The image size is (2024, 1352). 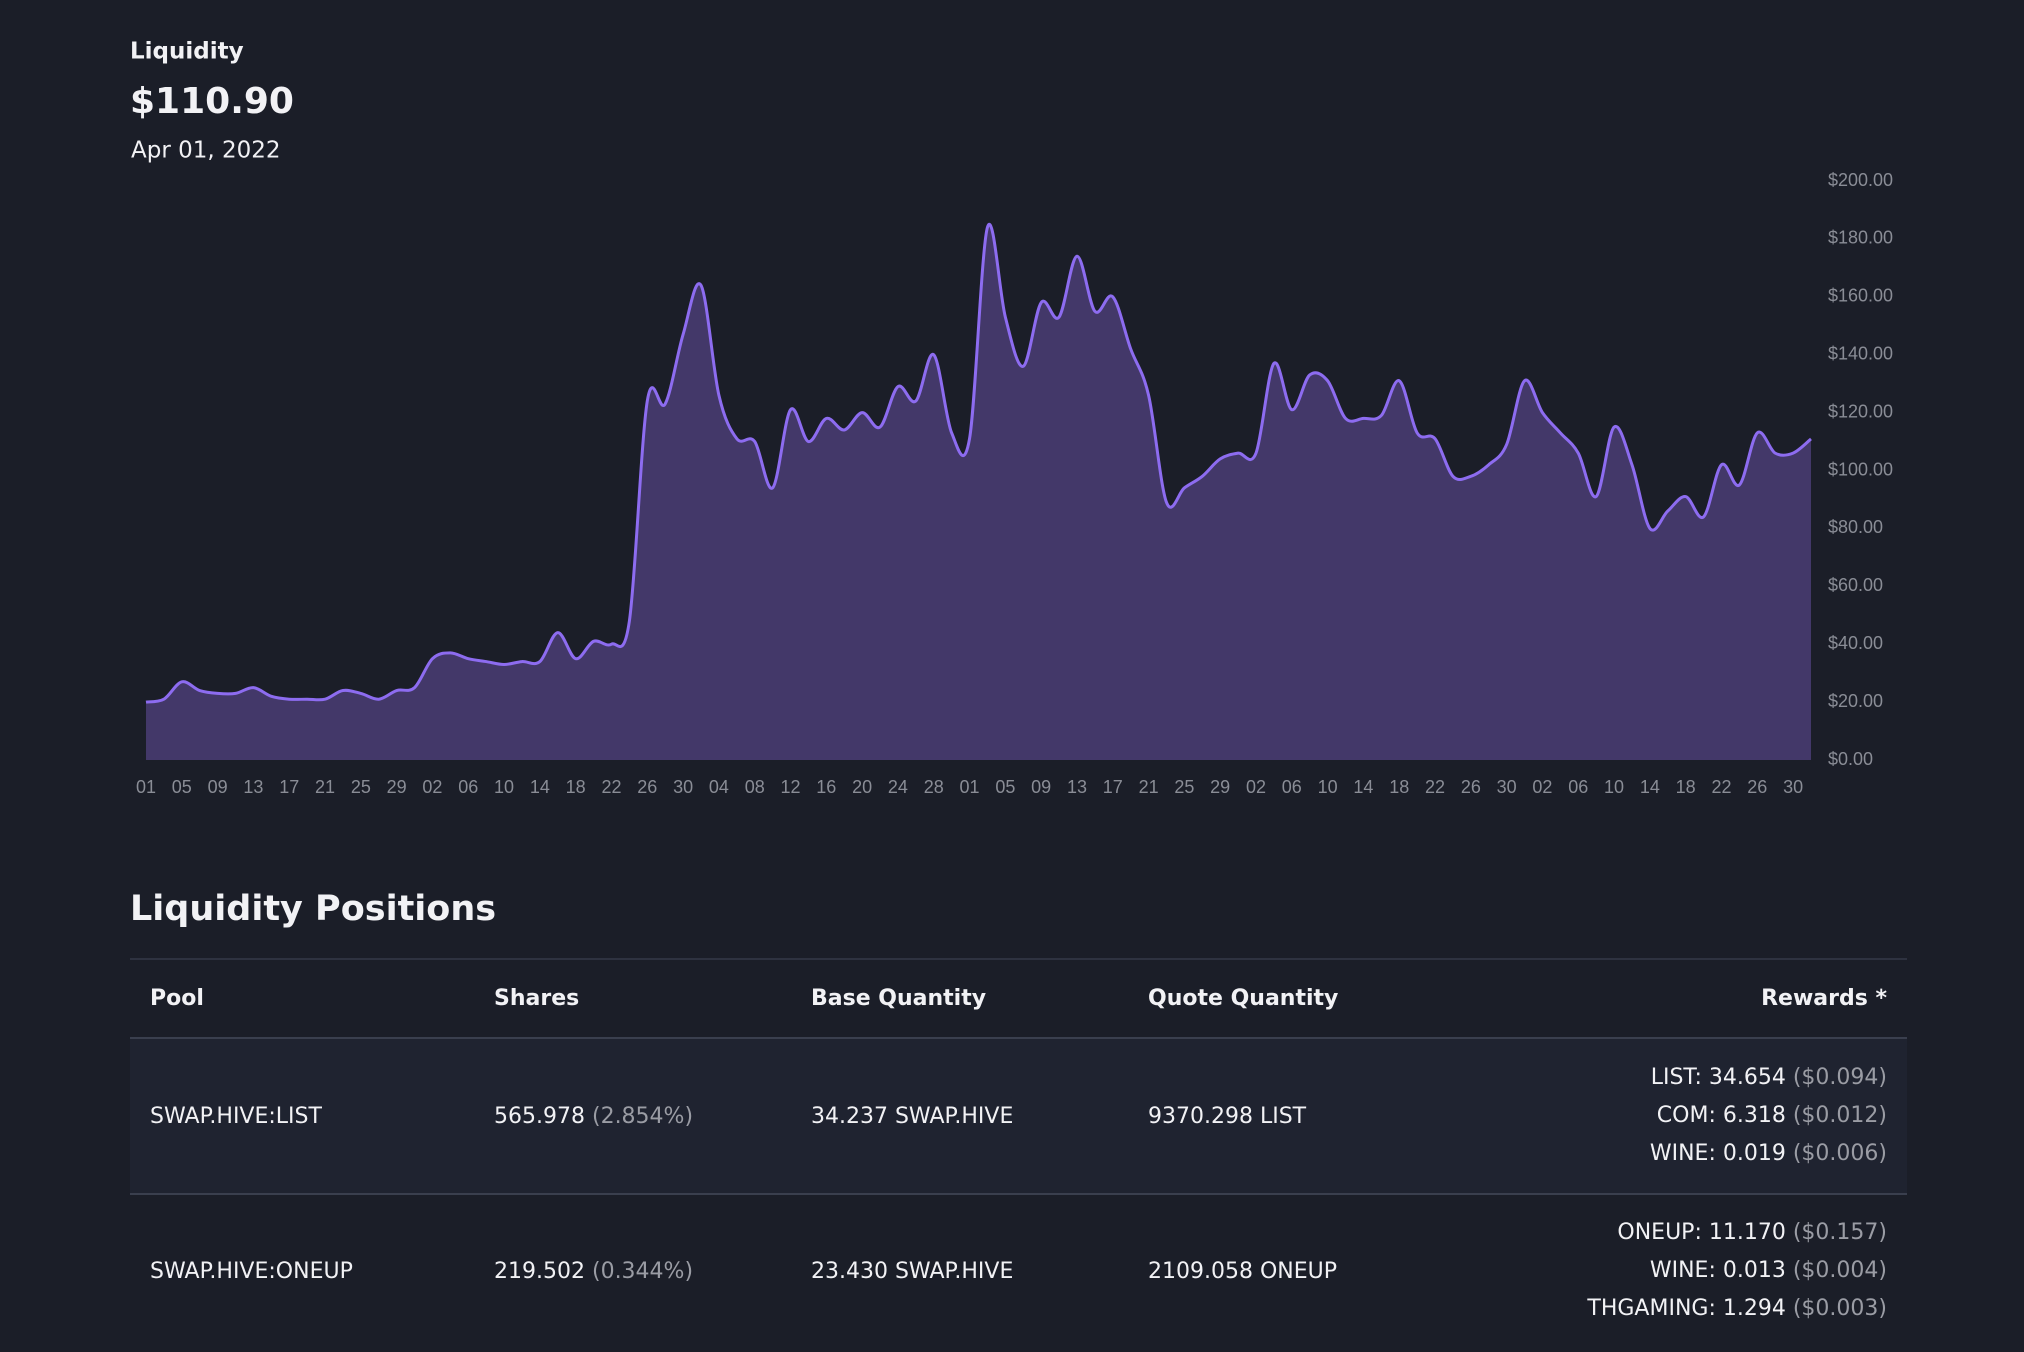 I want to click on x-tick-label: 08, so click(x=755, y=787).